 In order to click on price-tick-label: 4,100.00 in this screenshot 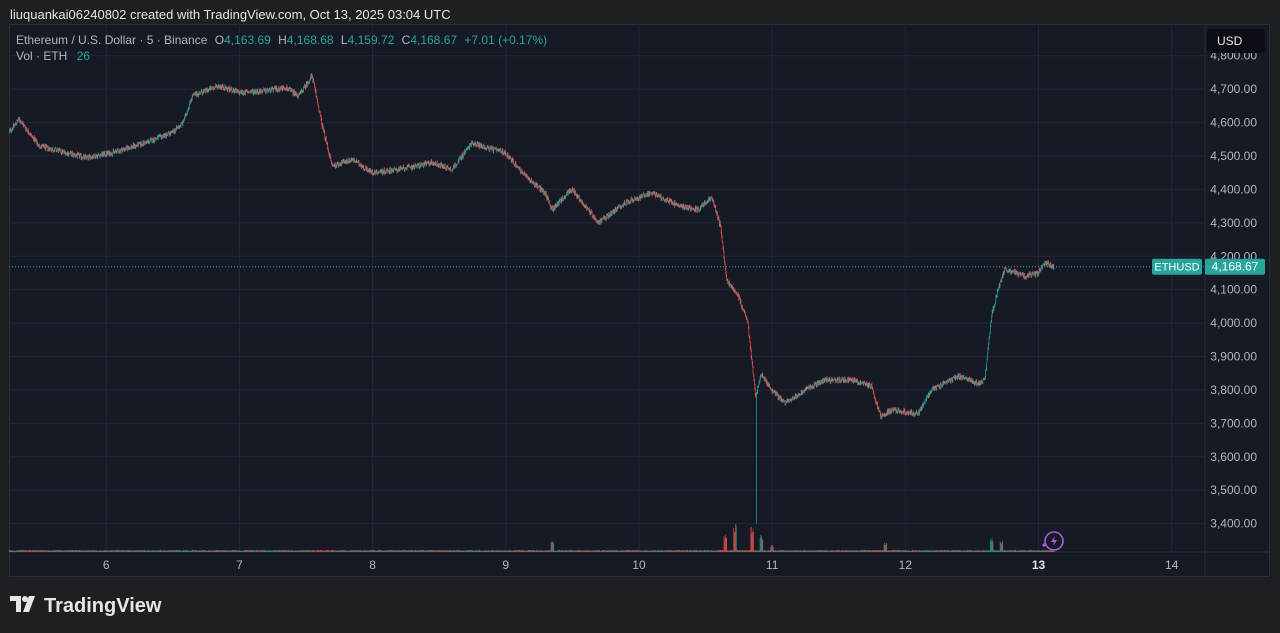, I will do `click(1233, 290)`.